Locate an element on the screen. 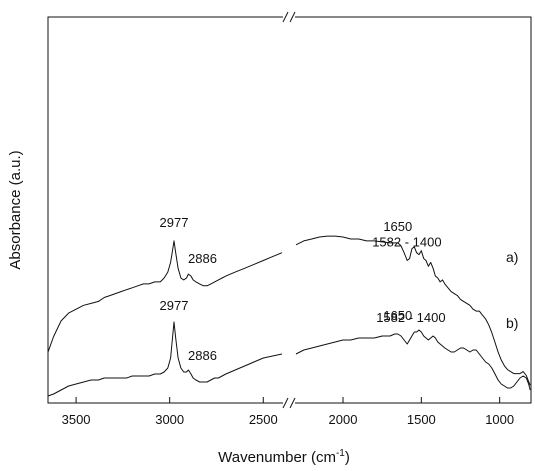 The image size is (535, 471). x-tick-label: 2000 is located at coordinates (343, 419).